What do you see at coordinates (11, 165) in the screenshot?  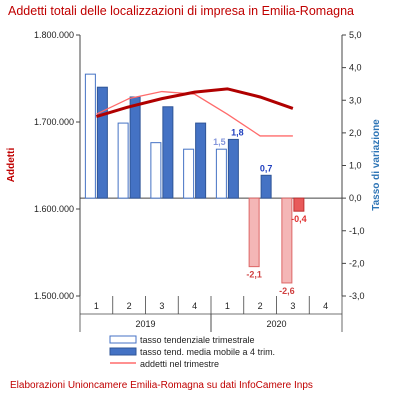 I see `y-axis-title-left: Addetti` at bounding box center [11, 165].